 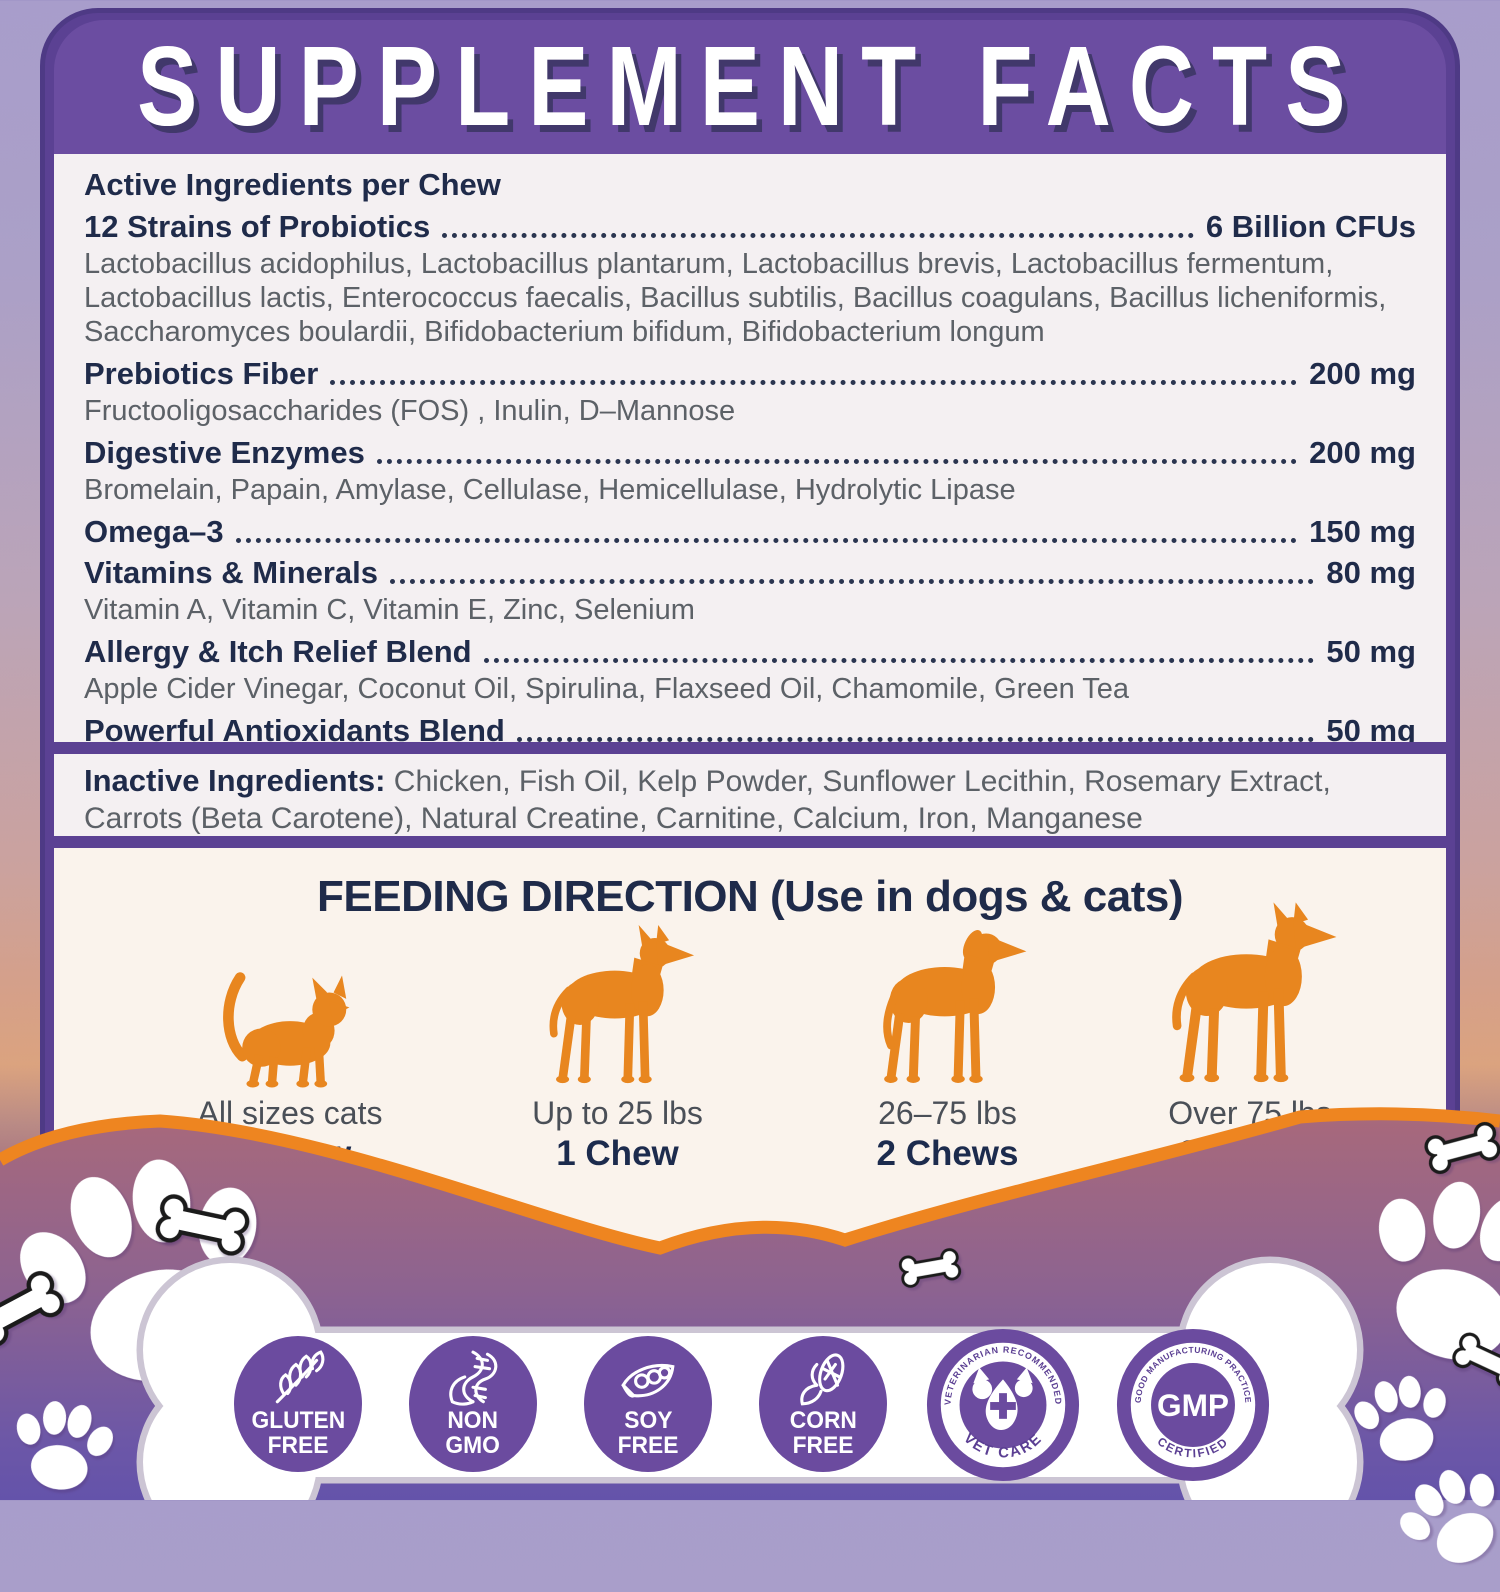 What do you see at coordinates (750, 1181) in the screenshot?
I see `wave-orange-stroke` at bounding box center [750, 1181].